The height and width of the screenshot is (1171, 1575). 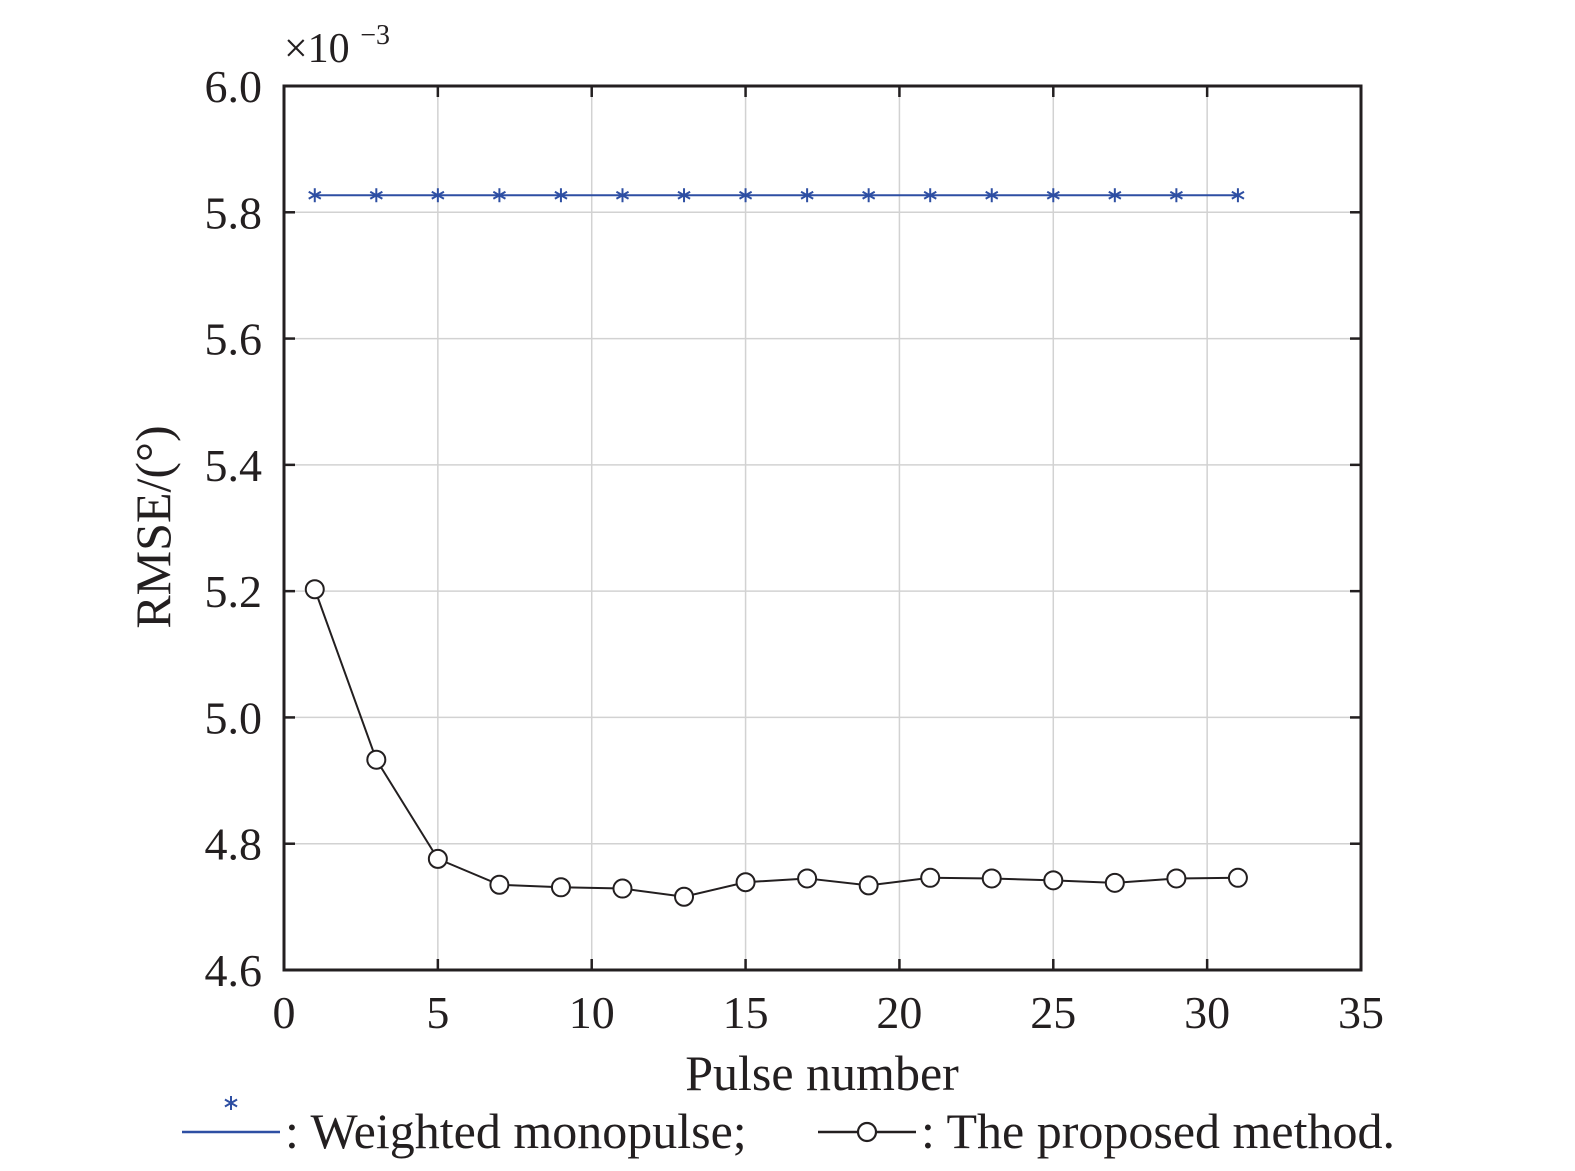 What do you see at coordinates (516, 1131) in the screenshot?
I see `legend-label-weighted-monopulse: : Weighted monopulse;` at bounding box center [516, 1131].